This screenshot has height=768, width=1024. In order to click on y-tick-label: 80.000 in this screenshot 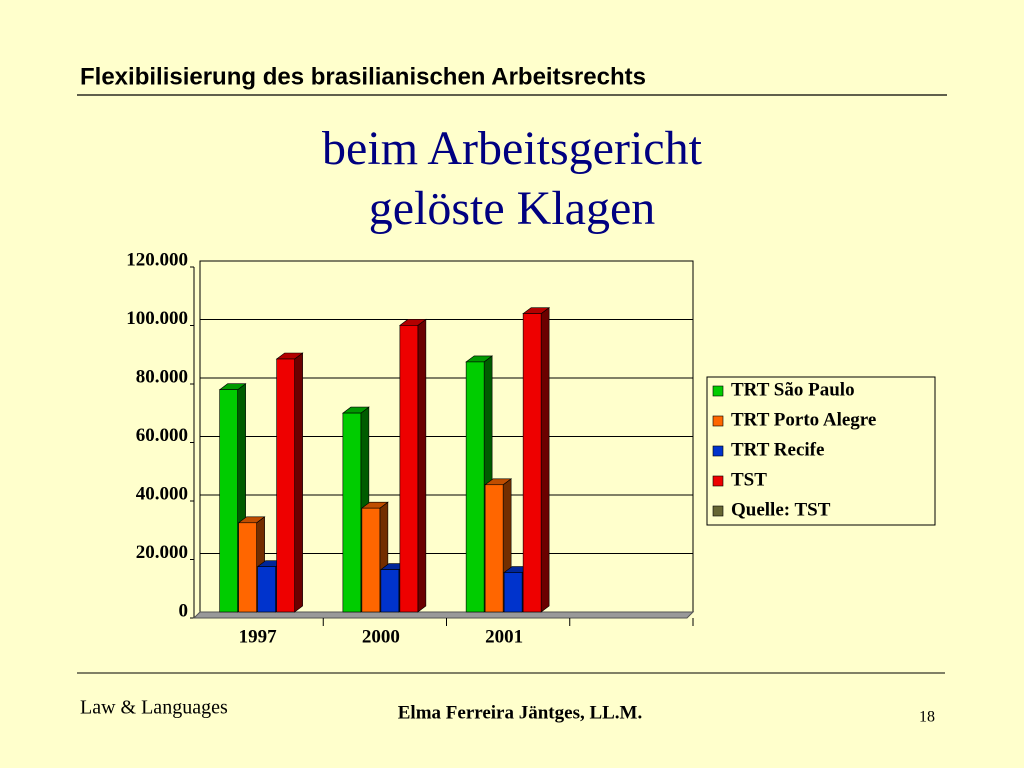, I will do `click(162, 376)`.